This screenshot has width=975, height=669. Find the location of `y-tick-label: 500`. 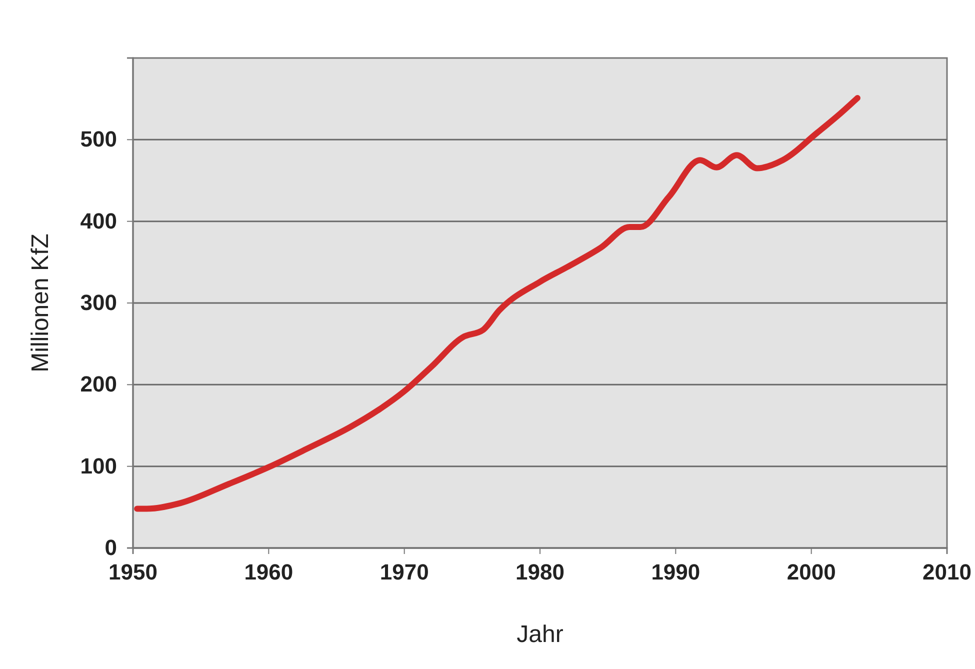

y-tick-label: 500 is located at coordinates (98, 139).